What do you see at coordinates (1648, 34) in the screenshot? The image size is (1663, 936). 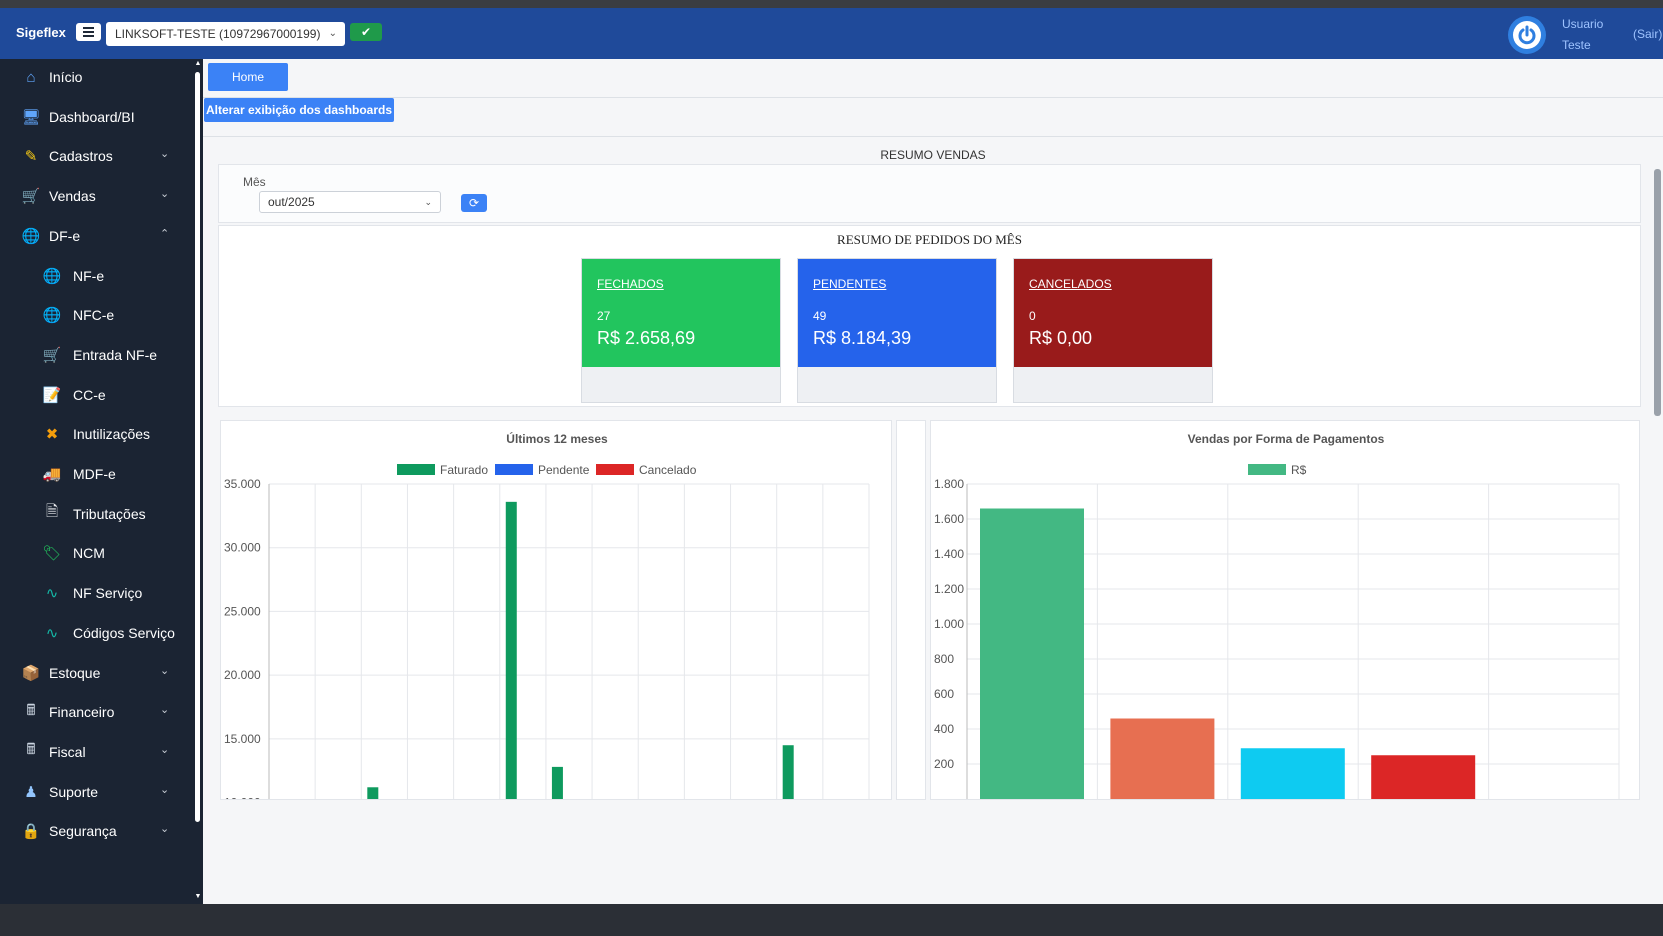 I see `logout-link: (Sair)` at bounding box center [1648, 34].